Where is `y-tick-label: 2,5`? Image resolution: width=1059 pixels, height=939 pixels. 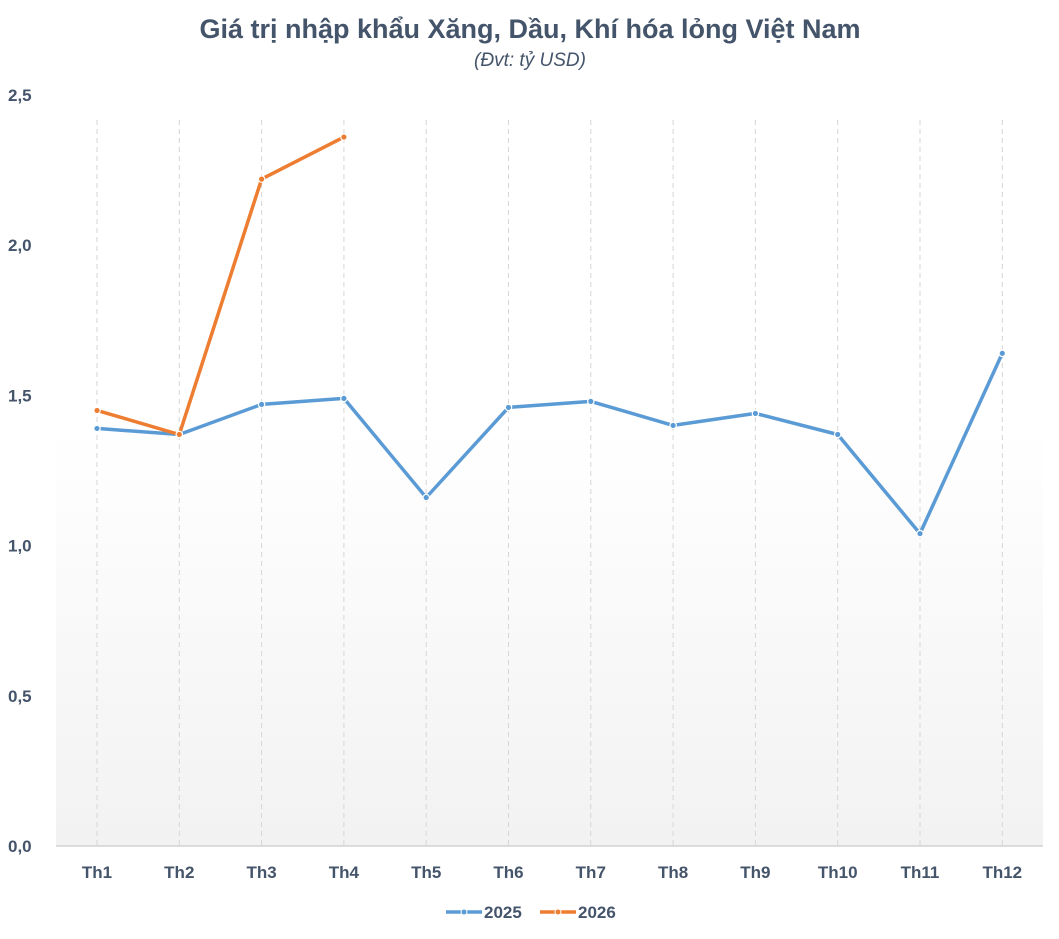 y-tick-label: 2,5 is located at coordinates (20, 95).